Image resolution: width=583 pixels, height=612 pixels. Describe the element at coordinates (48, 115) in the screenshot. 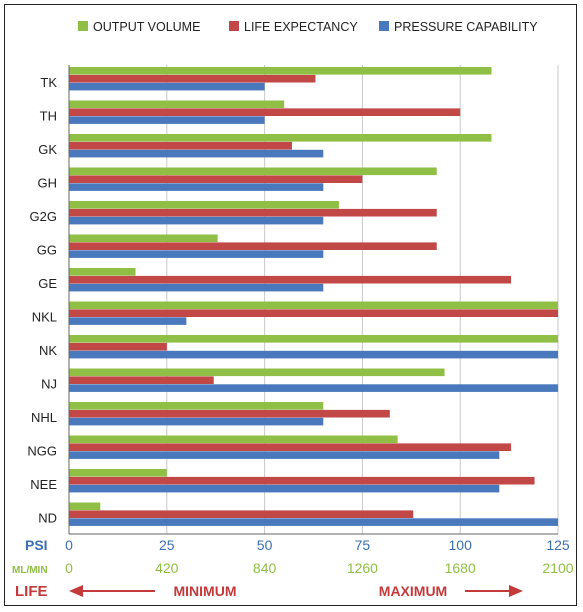

I see `category-label: TH` at that location.